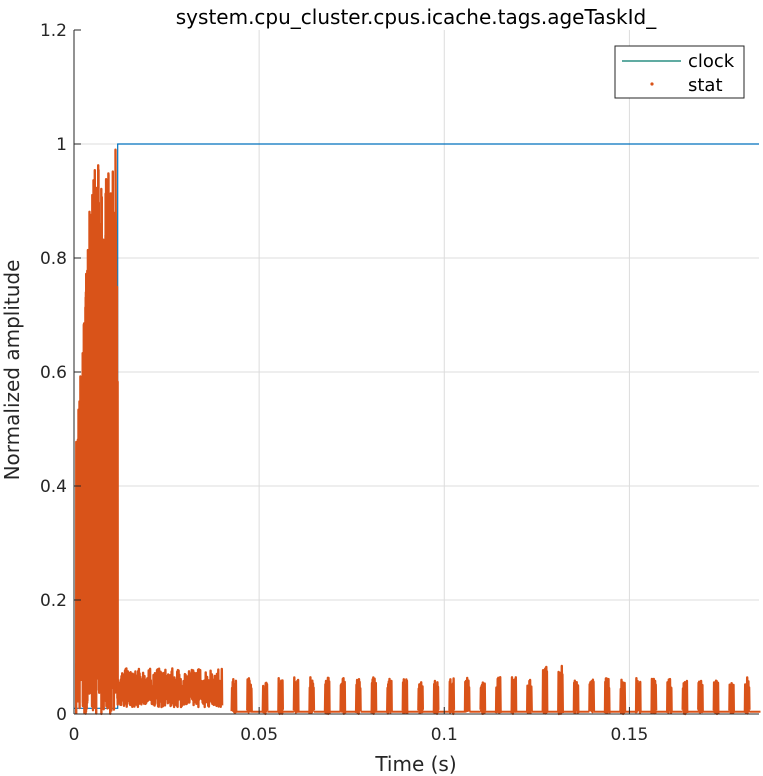  I want to click on y-tick-label: 0.6, so click(53, 373).